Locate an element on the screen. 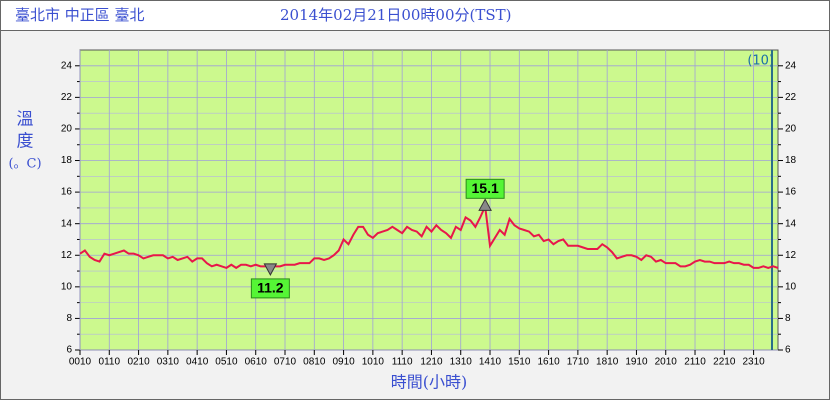 The height and width of the screenshot is (400, 830). x-axis-label: 時間(小時) is located at coordinates (429, 382).